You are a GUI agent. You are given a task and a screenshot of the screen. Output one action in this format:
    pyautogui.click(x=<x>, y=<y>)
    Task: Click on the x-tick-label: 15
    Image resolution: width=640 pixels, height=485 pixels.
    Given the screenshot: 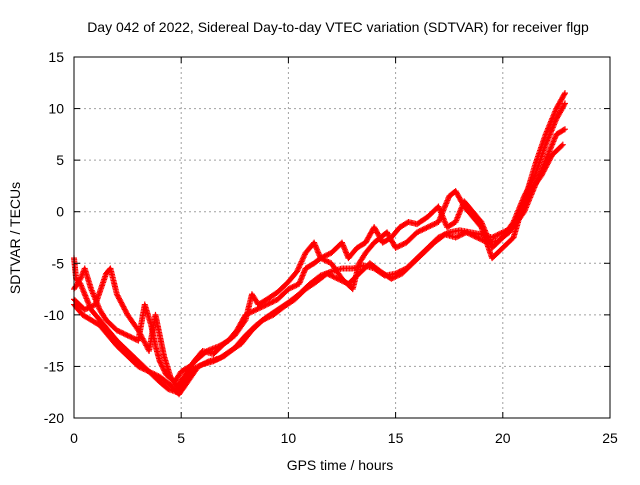 What is the action you would take?
    pyautogui.click(x=396, y=438)
    